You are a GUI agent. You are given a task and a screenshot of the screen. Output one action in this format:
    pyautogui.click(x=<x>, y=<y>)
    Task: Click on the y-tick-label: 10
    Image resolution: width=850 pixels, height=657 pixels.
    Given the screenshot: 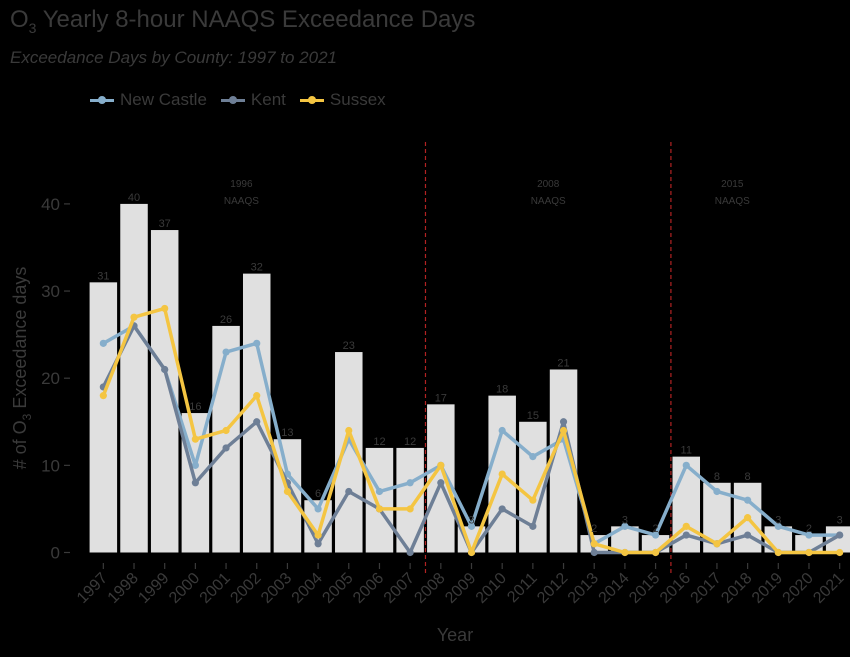 What is the action you would take?
    pyautogui.click(x=50, y=465)
    